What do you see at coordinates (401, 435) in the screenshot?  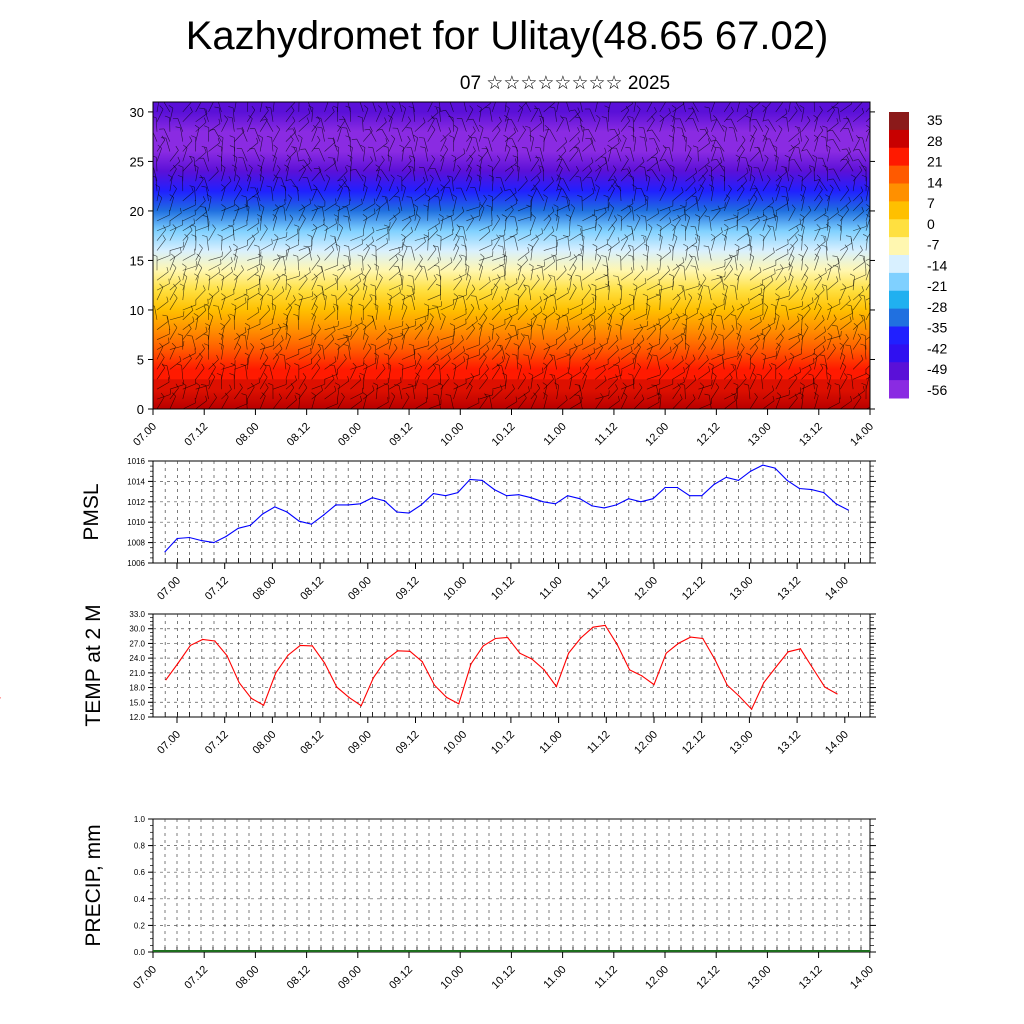 I see `heatmap-x-tick-label: 09.12` at bounding box center [401, 435].